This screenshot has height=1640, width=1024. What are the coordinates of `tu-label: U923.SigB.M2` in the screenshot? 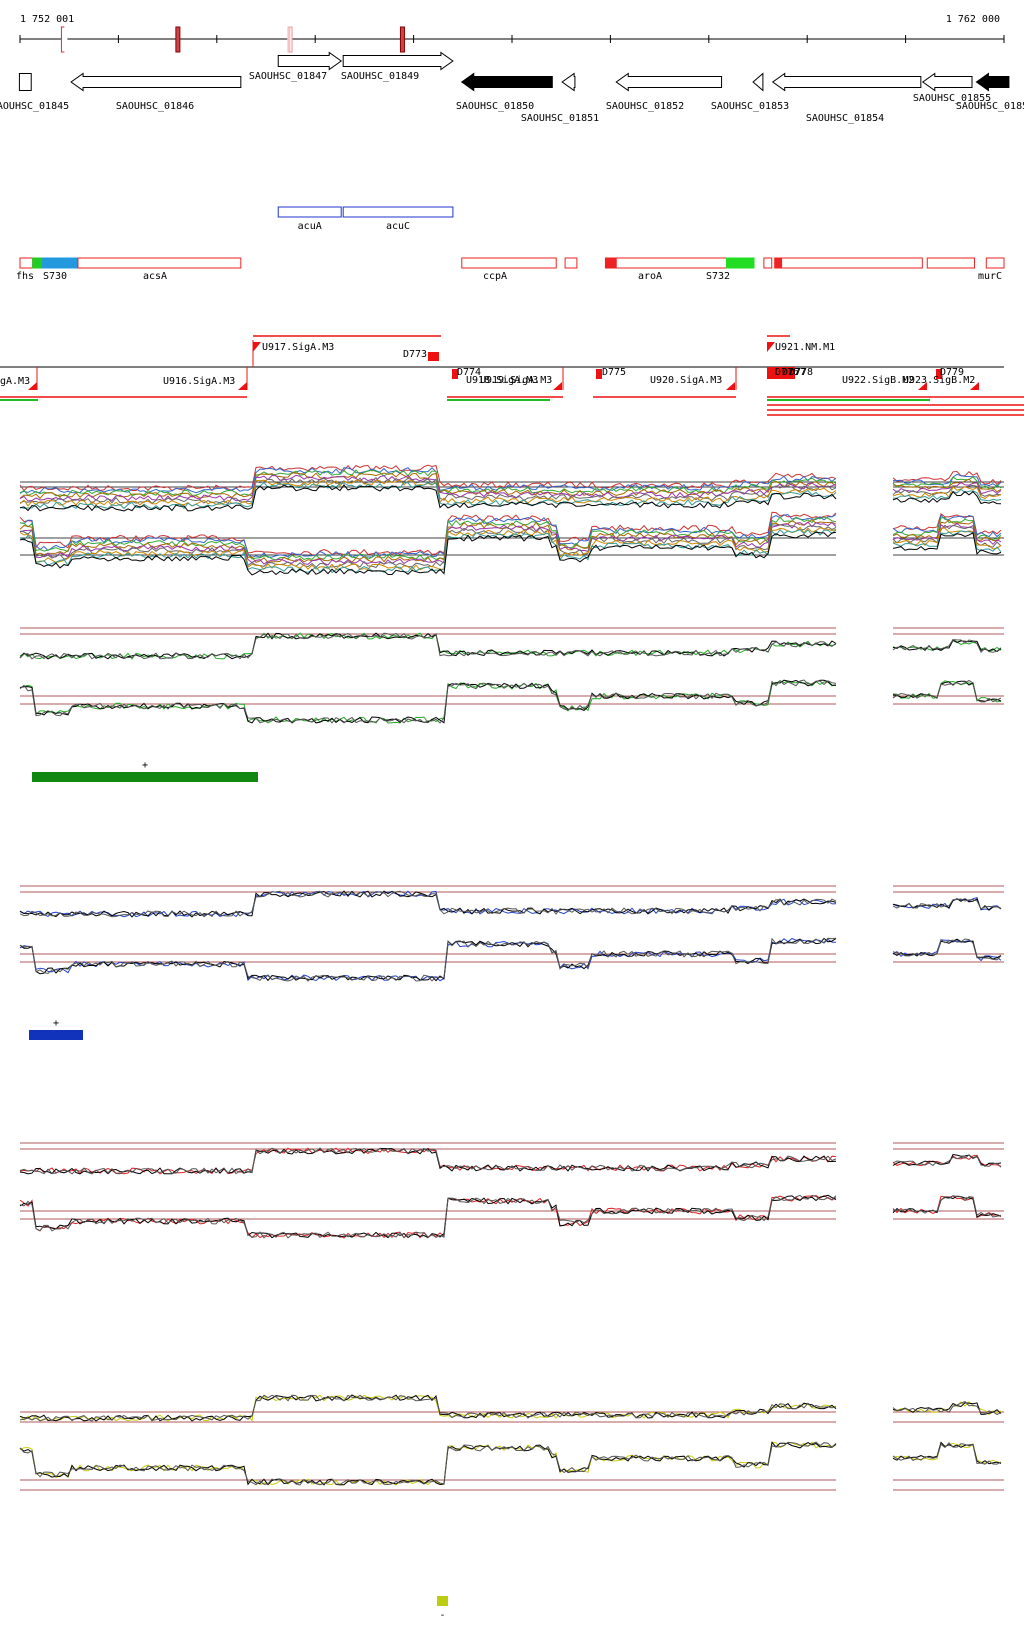 It's located at (939, 380).